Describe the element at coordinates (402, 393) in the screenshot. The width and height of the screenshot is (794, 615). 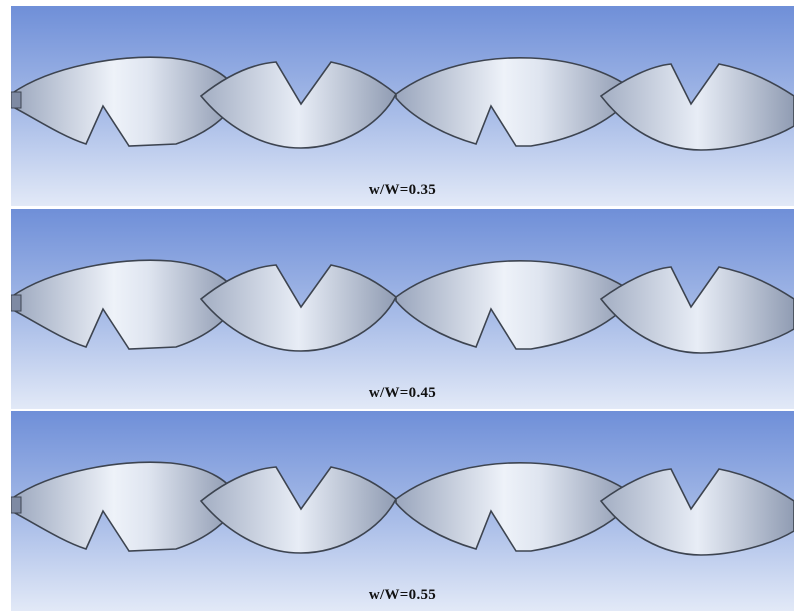
I see `panel-caption-2: w/W=0.45` at that location.